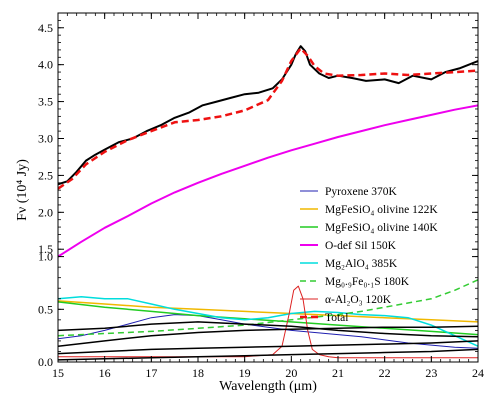 The height and width of the screenshot is (410, 491). What do you see at coordinates (478, 373) in the screenshot?
I see `x-tick-label: 24` at bounding box center [478, 373].